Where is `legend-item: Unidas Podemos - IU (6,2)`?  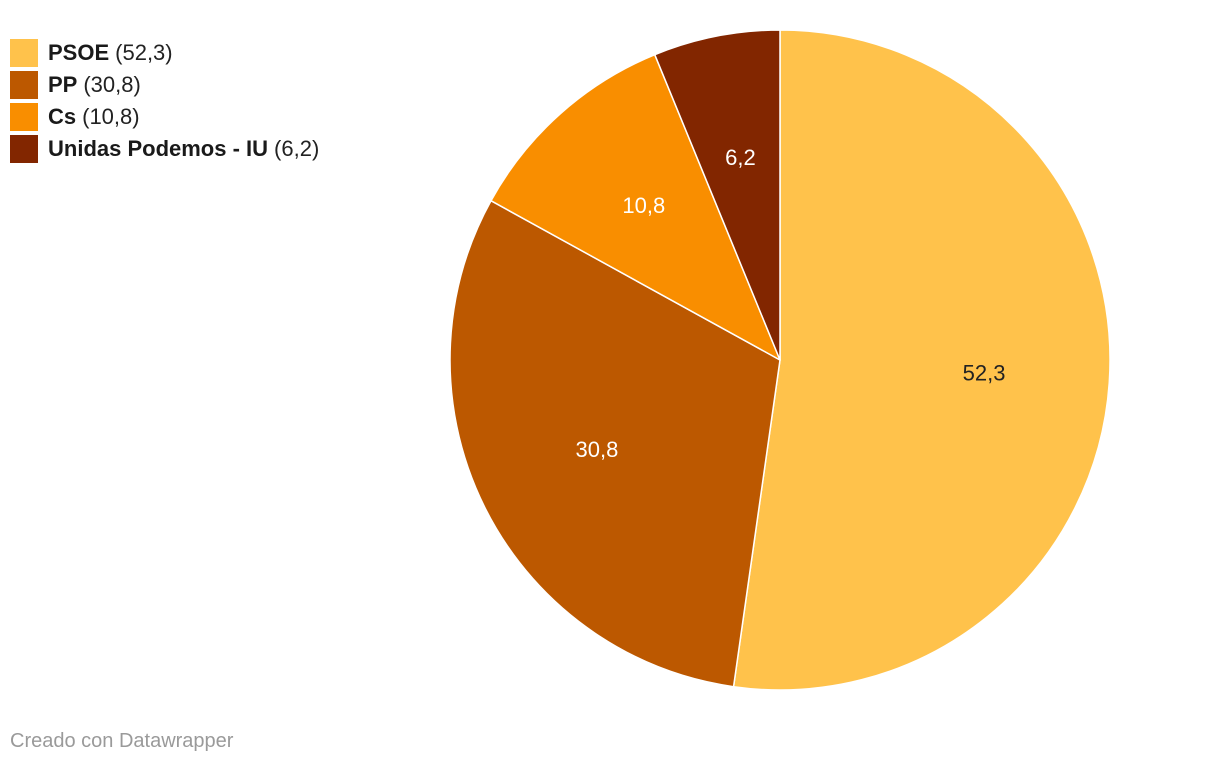 legend-item: Unidas Podemos - IU (6,2) is located at coordinates (164, 149).